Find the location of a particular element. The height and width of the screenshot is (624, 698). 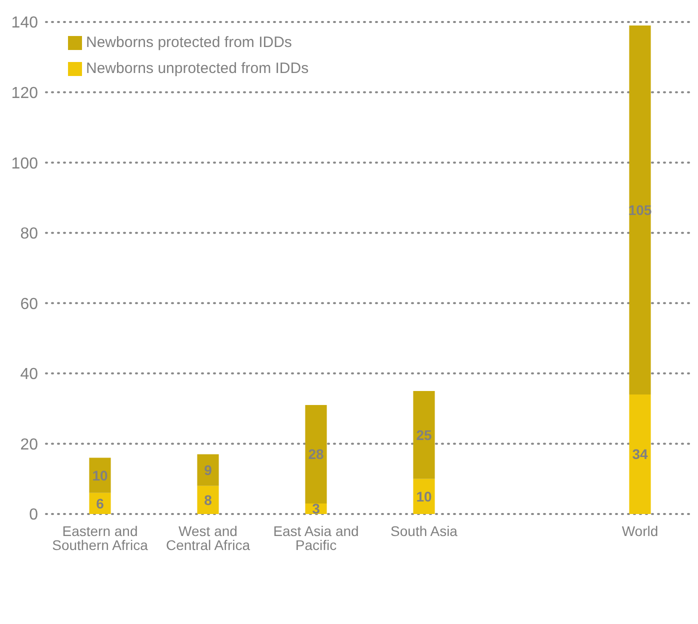

x-tick-label: West and Central Africa is located at coordinates (208, 537).